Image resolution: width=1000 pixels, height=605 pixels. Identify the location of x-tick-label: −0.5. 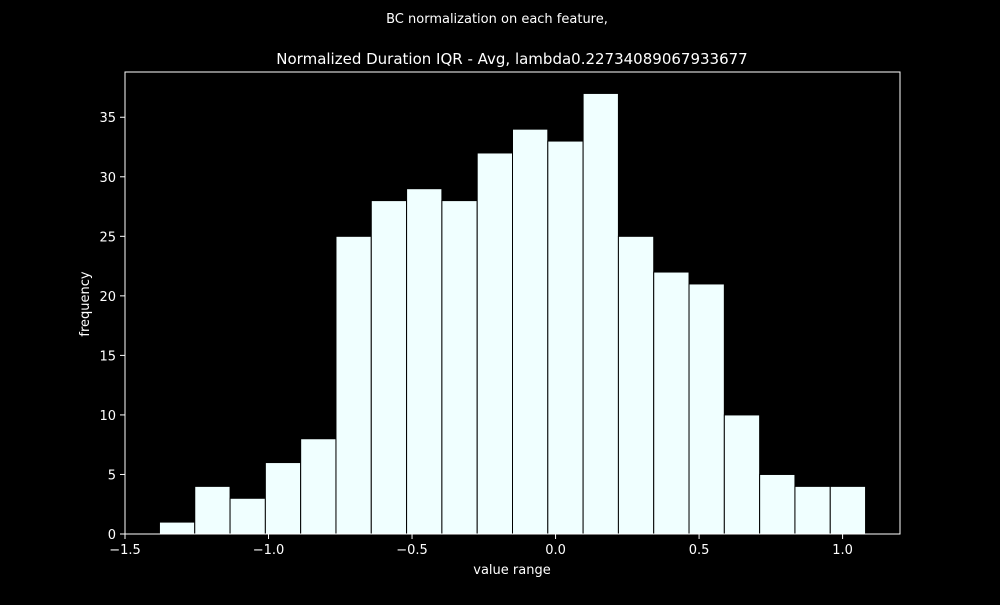
(412, 550).